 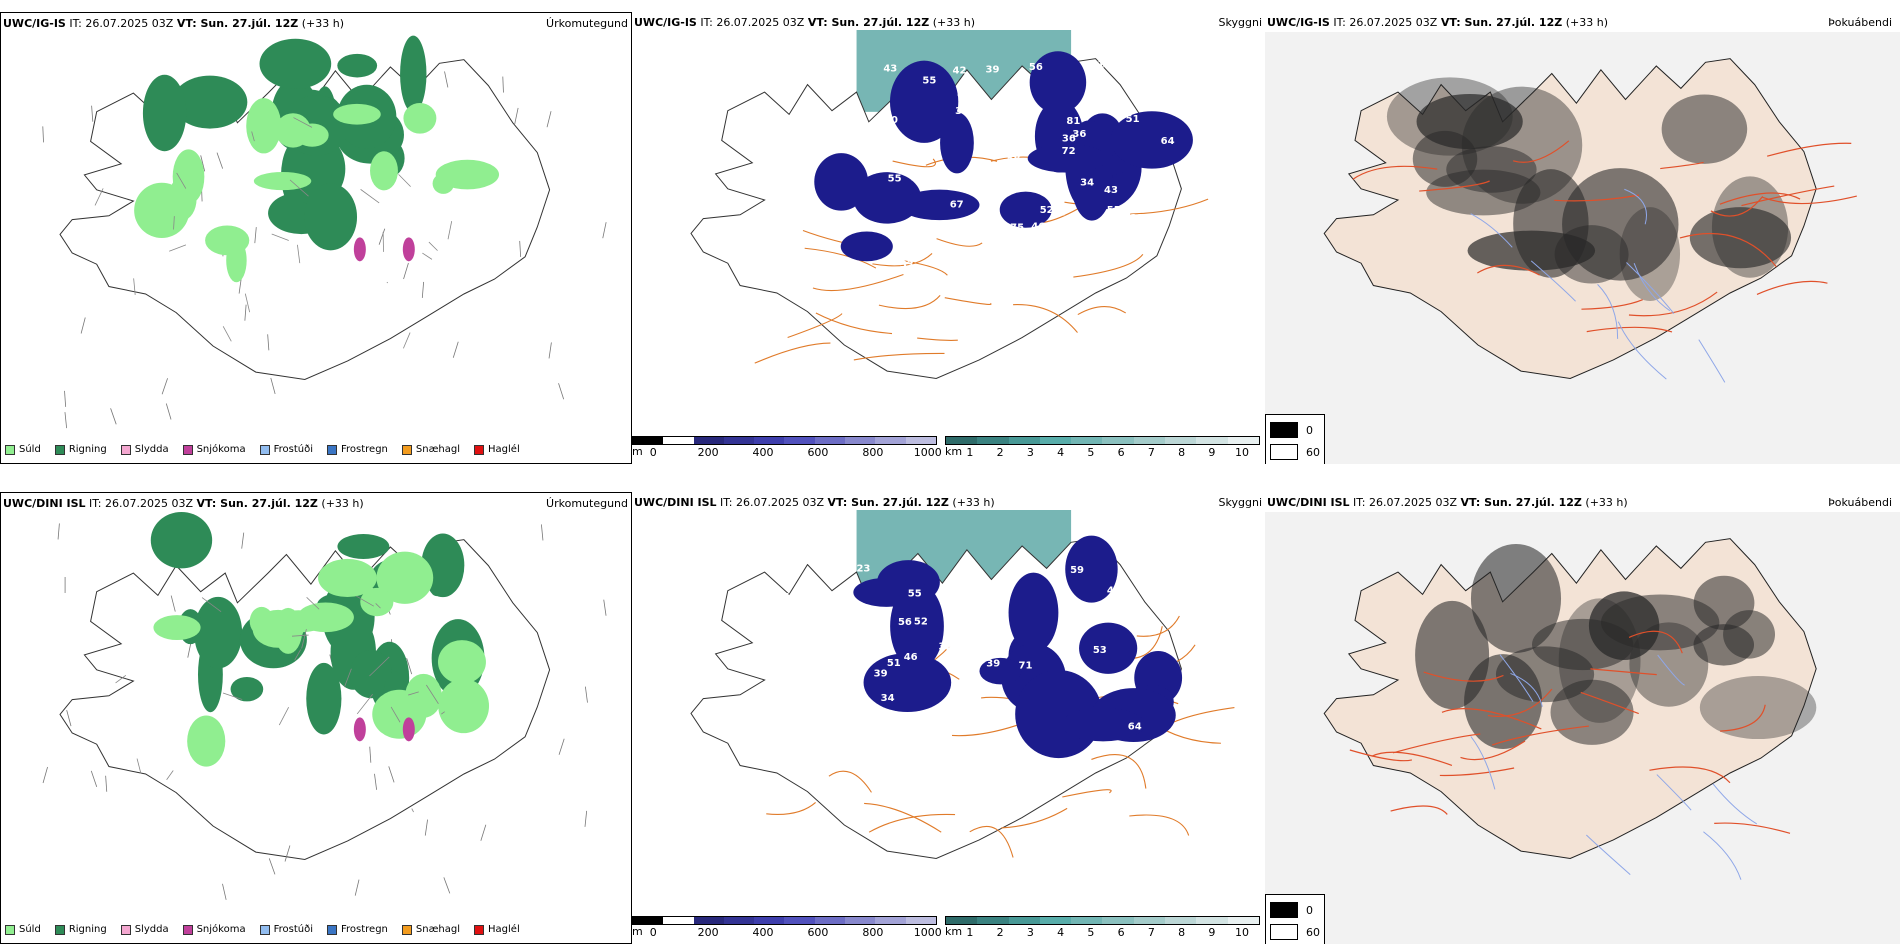 What do you see at coordinates (1098, 108) in the screenshot?
I see `cloud-base-label: 34` at bounding box center [1098, 108].